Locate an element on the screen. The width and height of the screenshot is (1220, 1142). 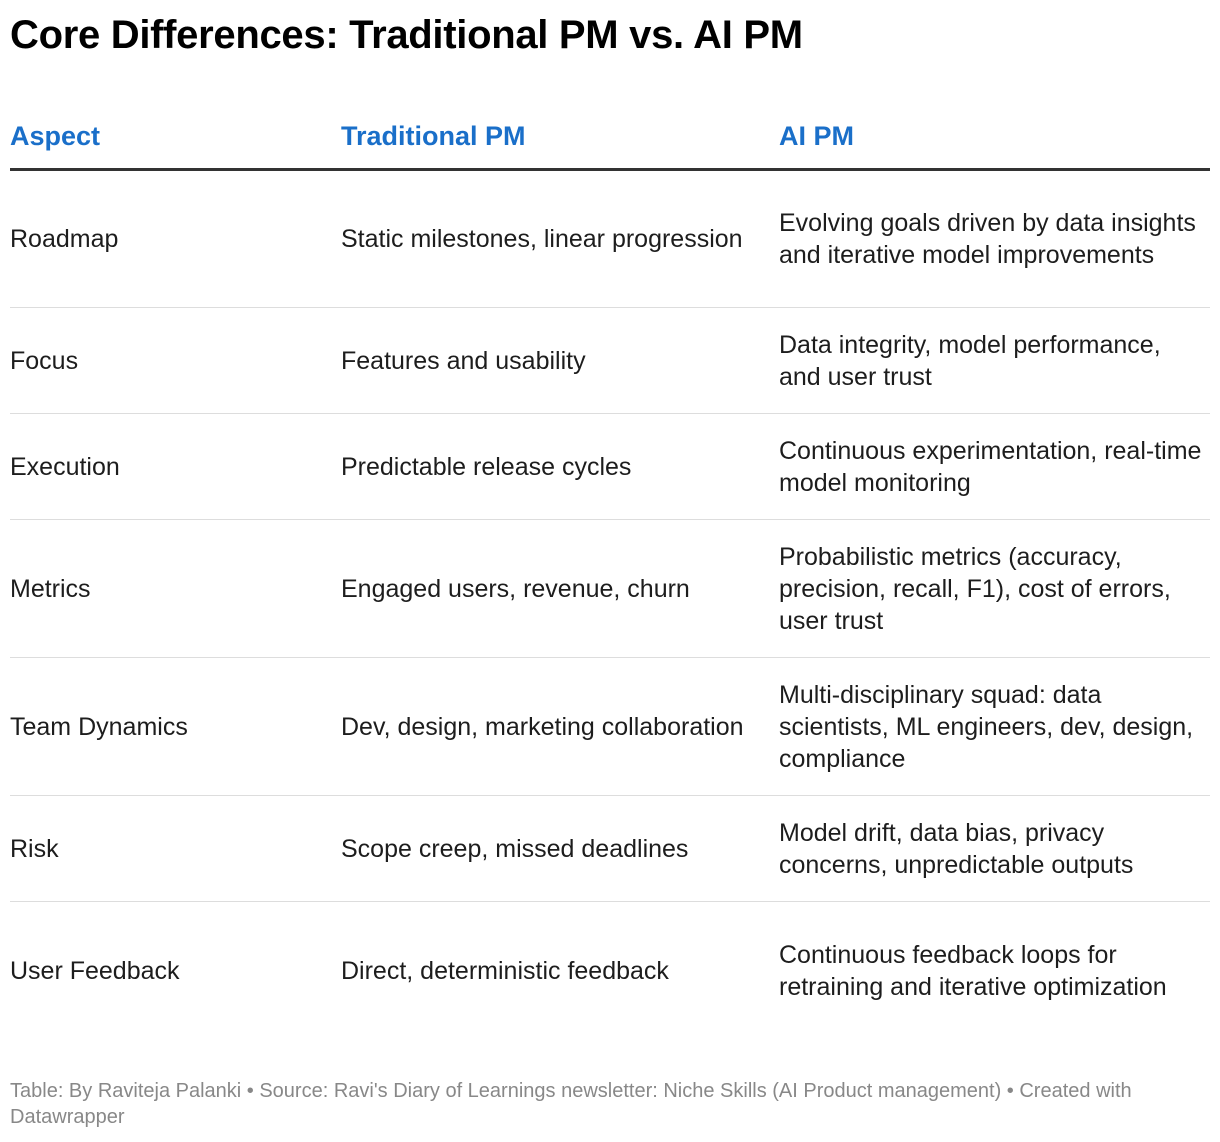
cell-aspect: Team Dynamics is located at coordinates (175, 726).